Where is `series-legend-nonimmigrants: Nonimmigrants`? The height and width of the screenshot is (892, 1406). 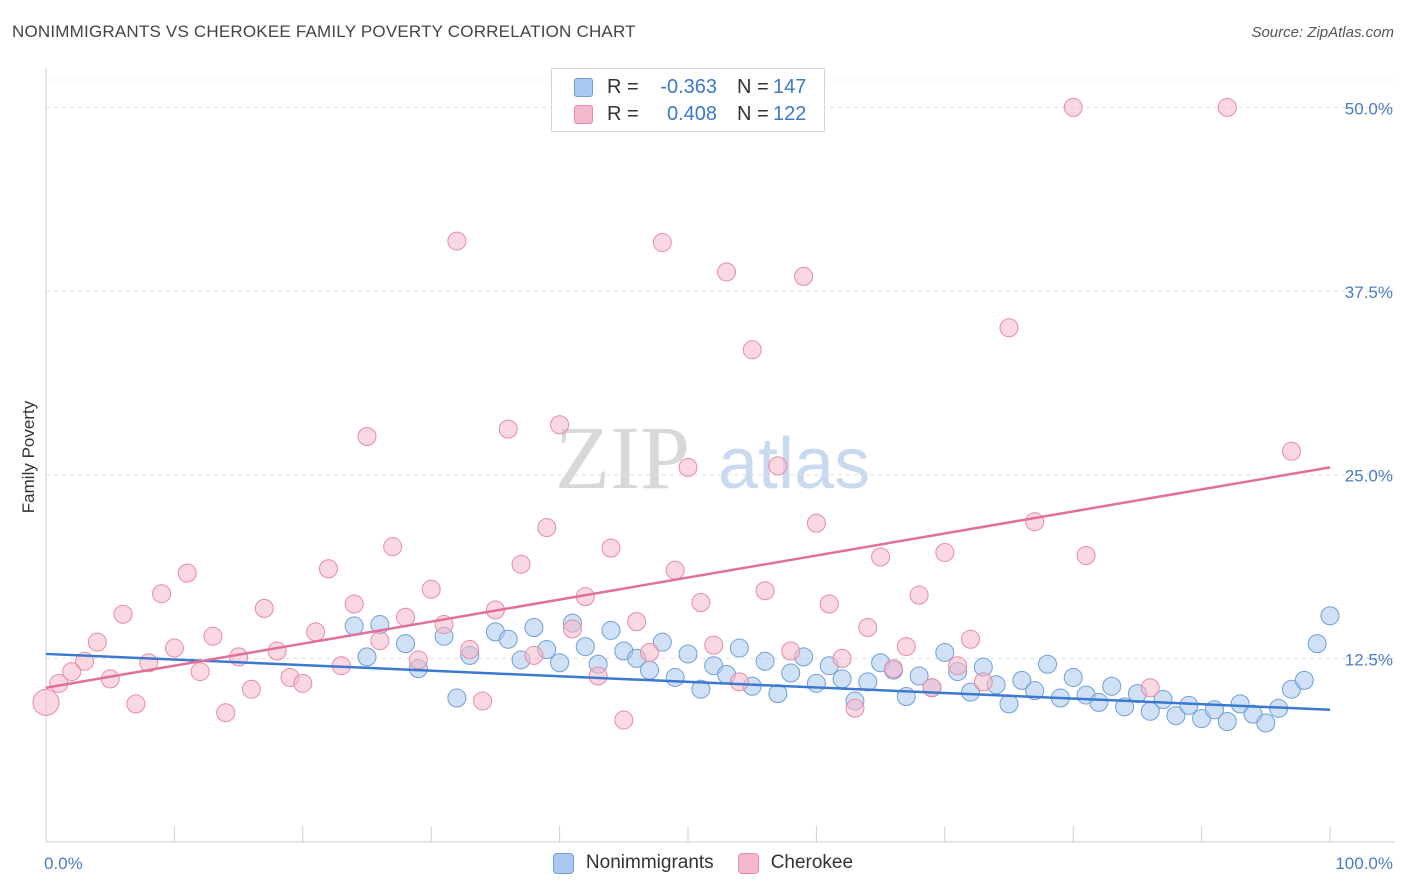 series-legend-nonimmigrants: Nonimmigrants is located at coordinates (633, 863).